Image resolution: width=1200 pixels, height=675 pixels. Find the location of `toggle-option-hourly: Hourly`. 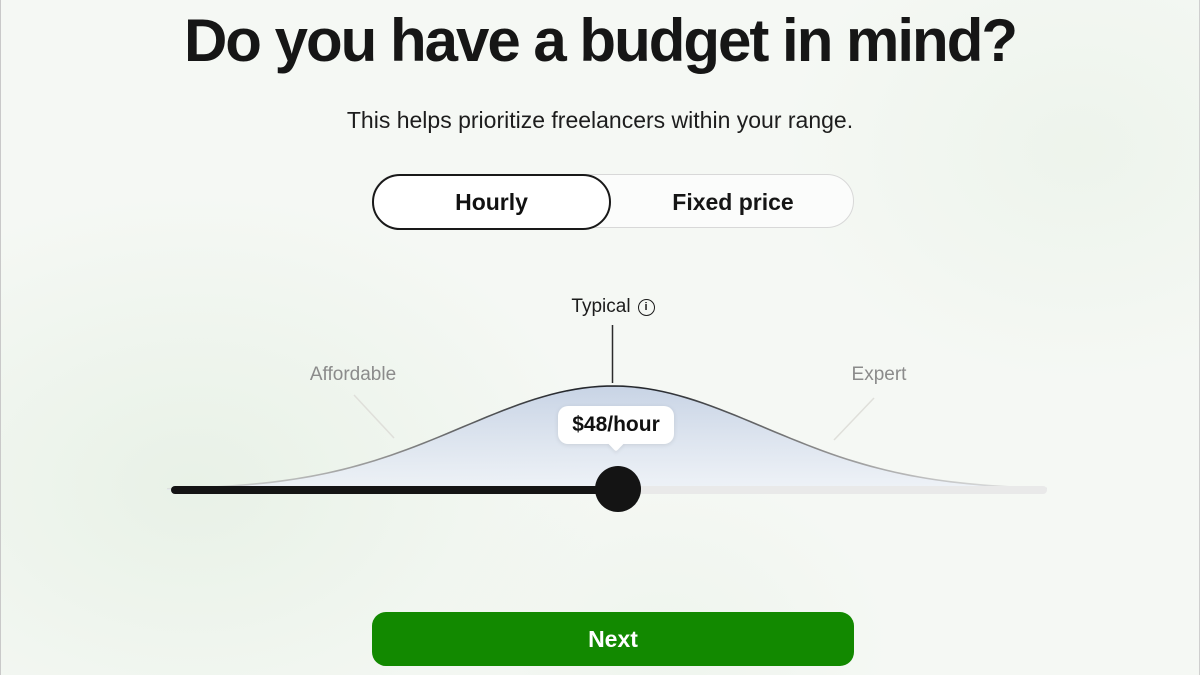

toggle-option-hourly: Hourly is located at coordinates (491, 202).